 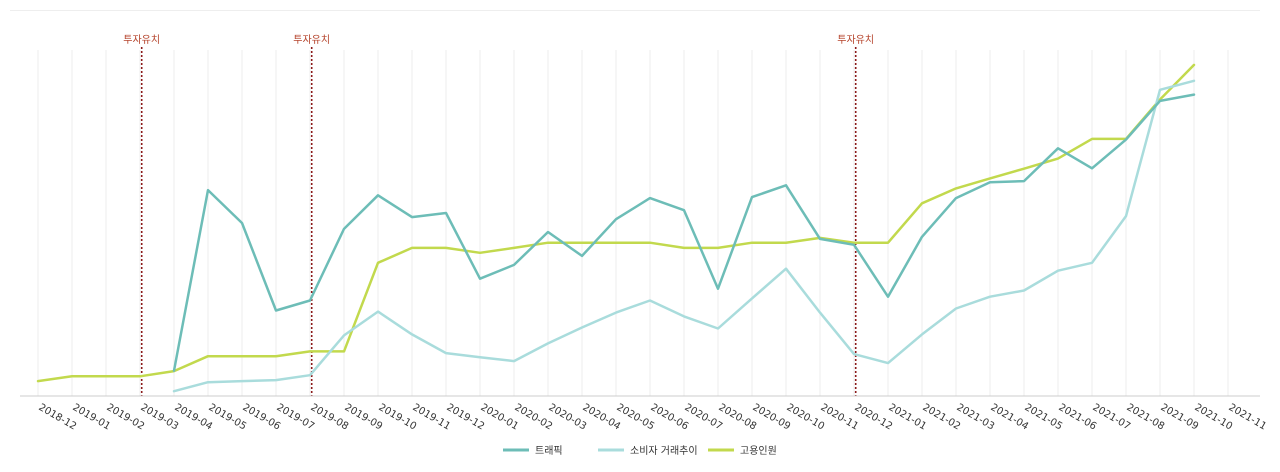 I want to click on x-tick-label: 2021-06, so click(x=1078, y=417).